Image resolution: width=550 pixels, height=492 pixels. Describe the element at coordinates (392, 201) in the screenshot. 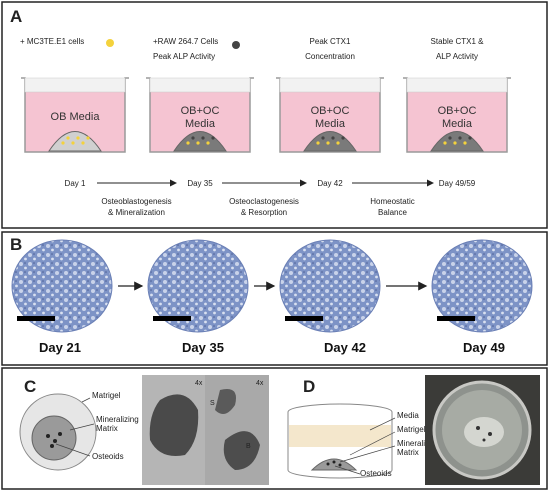

I see `process-label: Homeostatic` at that location.